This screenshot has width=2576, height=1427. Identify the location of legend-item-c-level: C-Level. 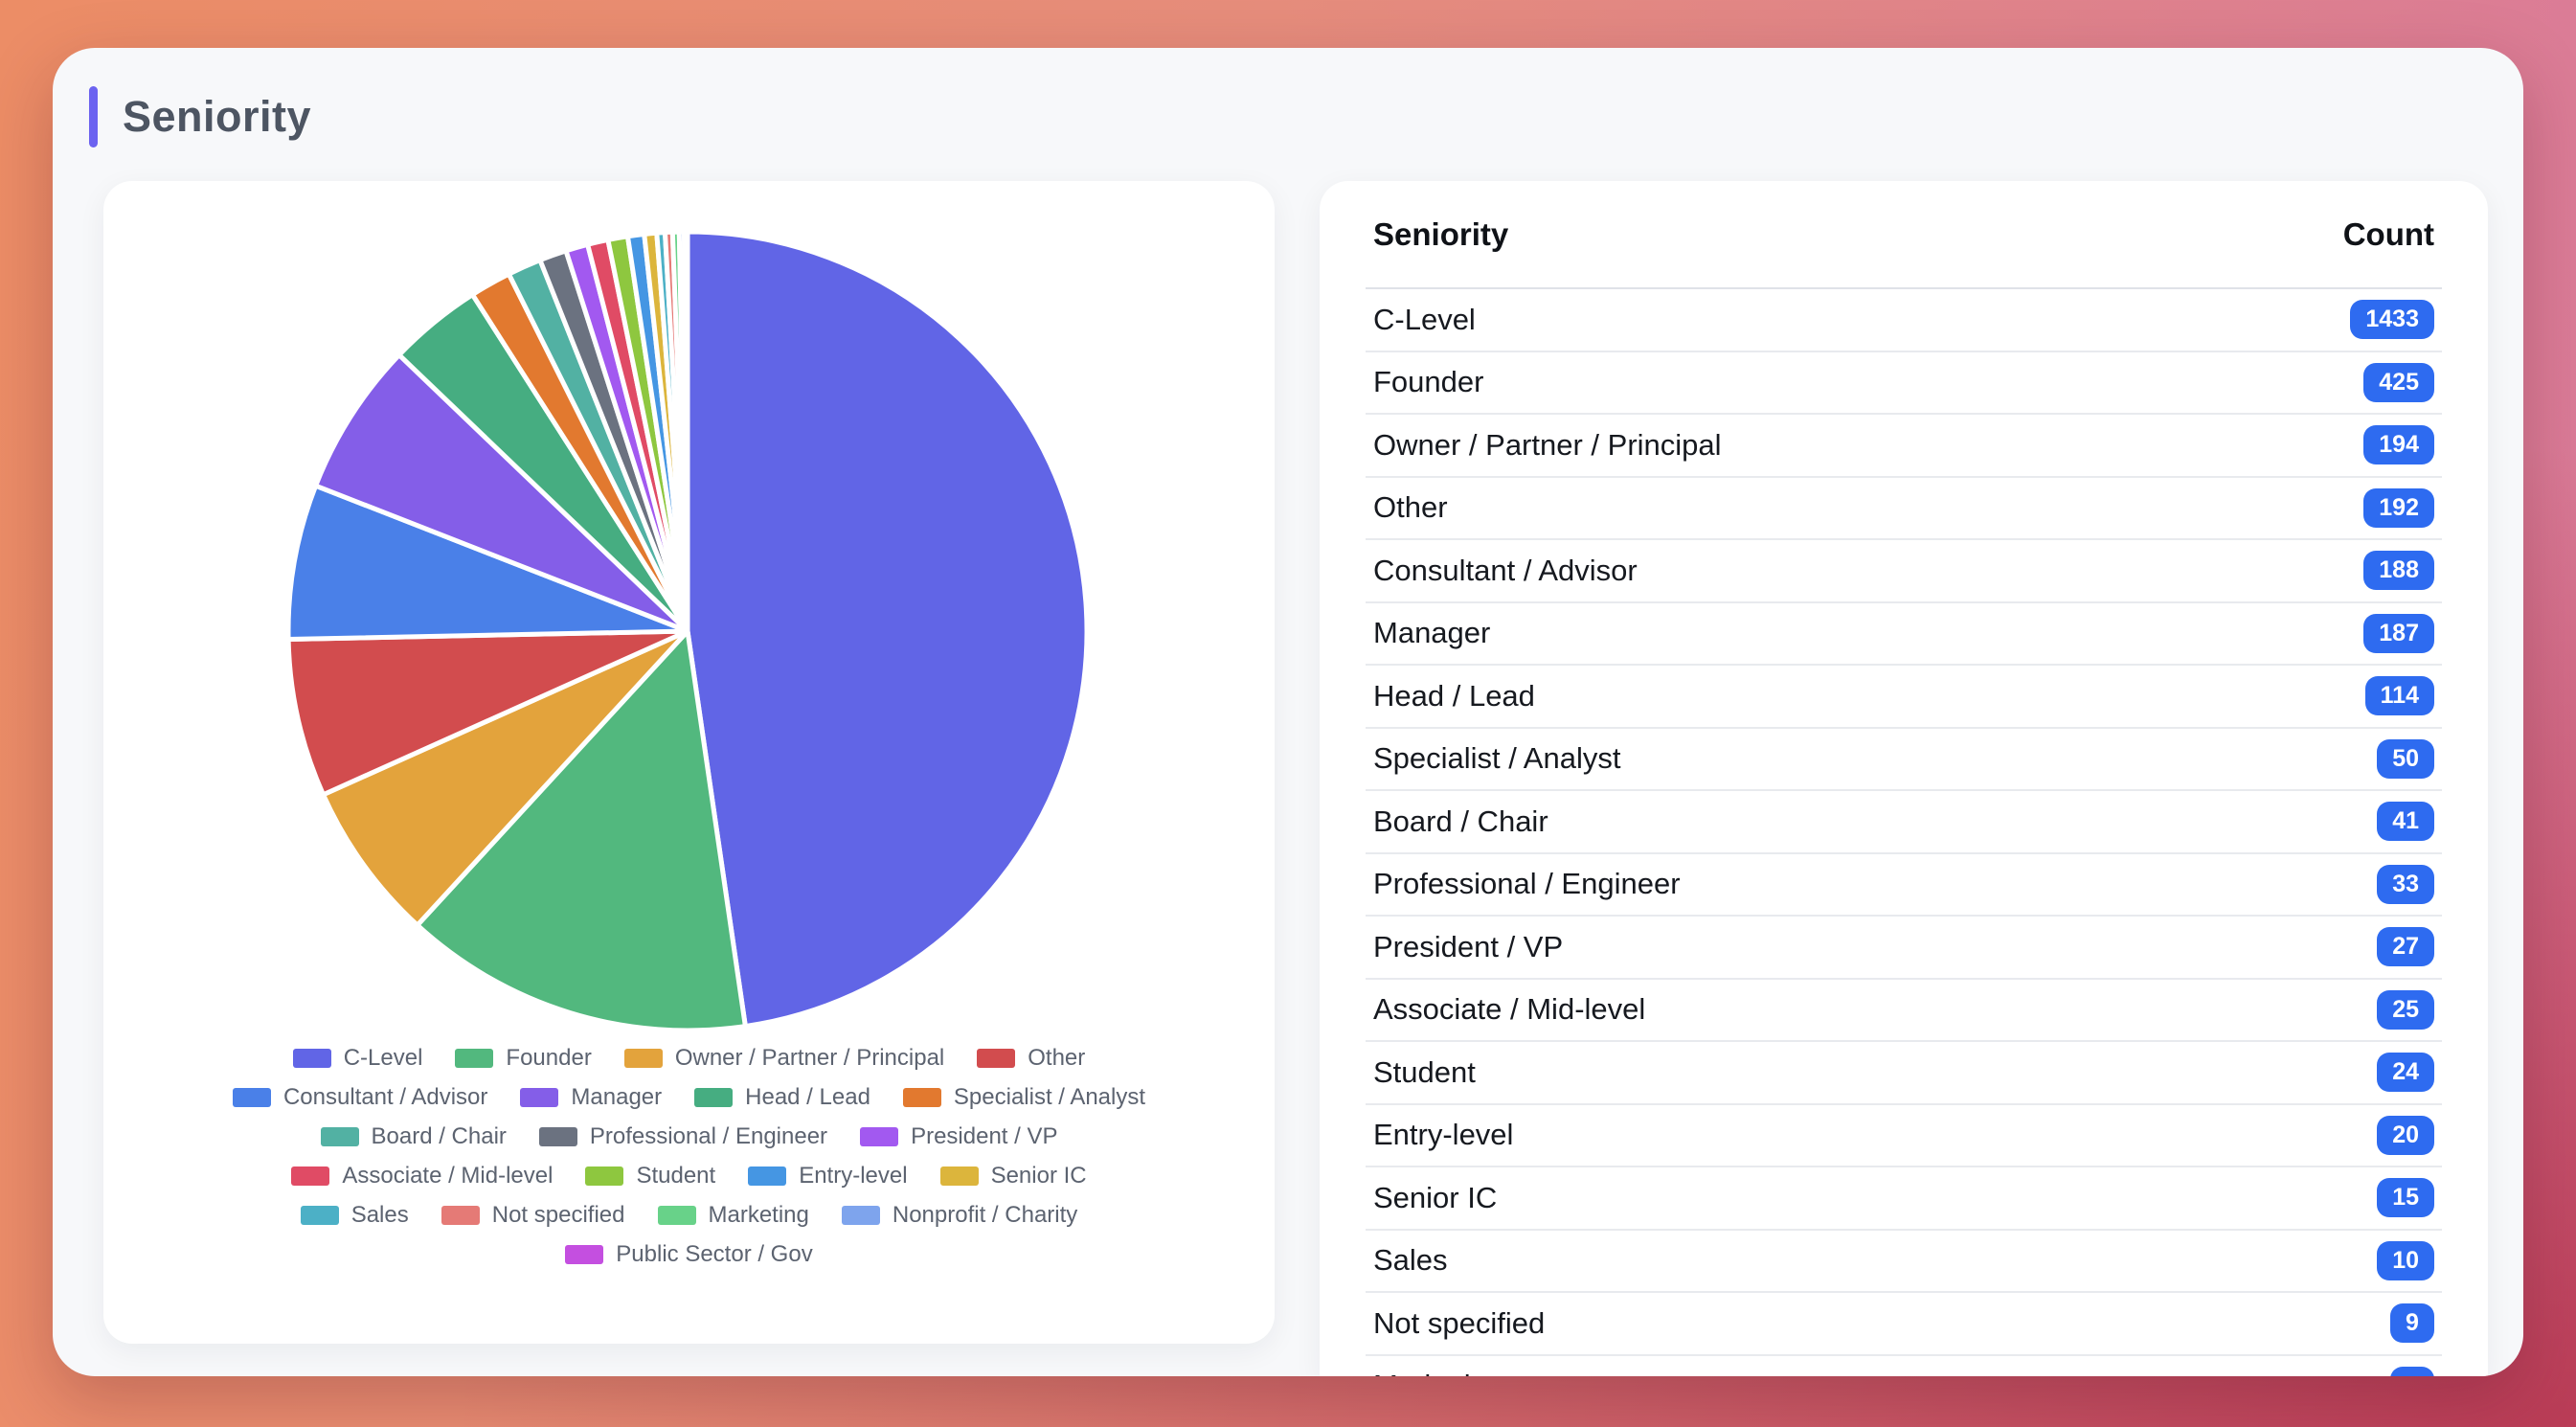
(357, 1059).